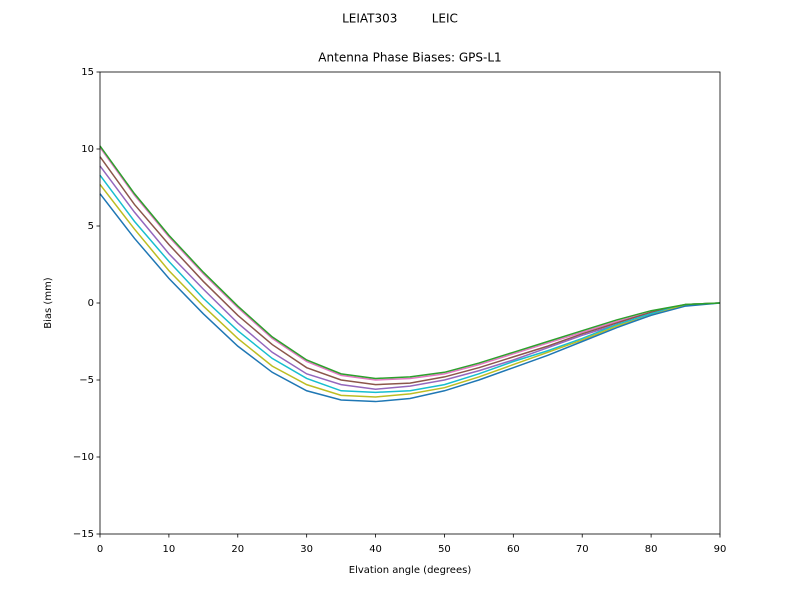 Image resolution: width=800 pixels, height=604 pixels. Describe the element at coordinates (100, 549) in the screenshot. I see `x-tick-label: 0` at that location.